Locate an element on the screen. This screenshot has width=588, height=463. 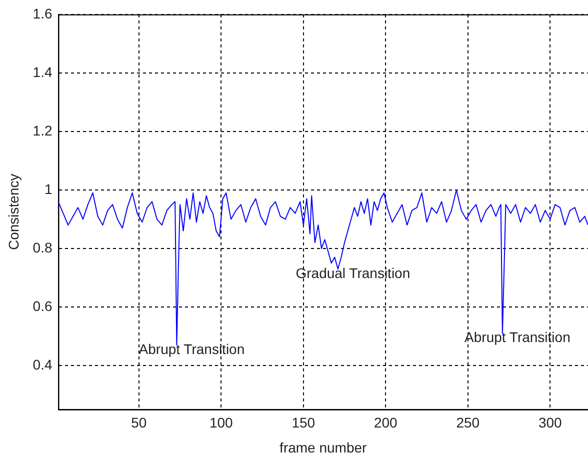
y-tick-label: 0.6 is located at coordinates (42, 306).